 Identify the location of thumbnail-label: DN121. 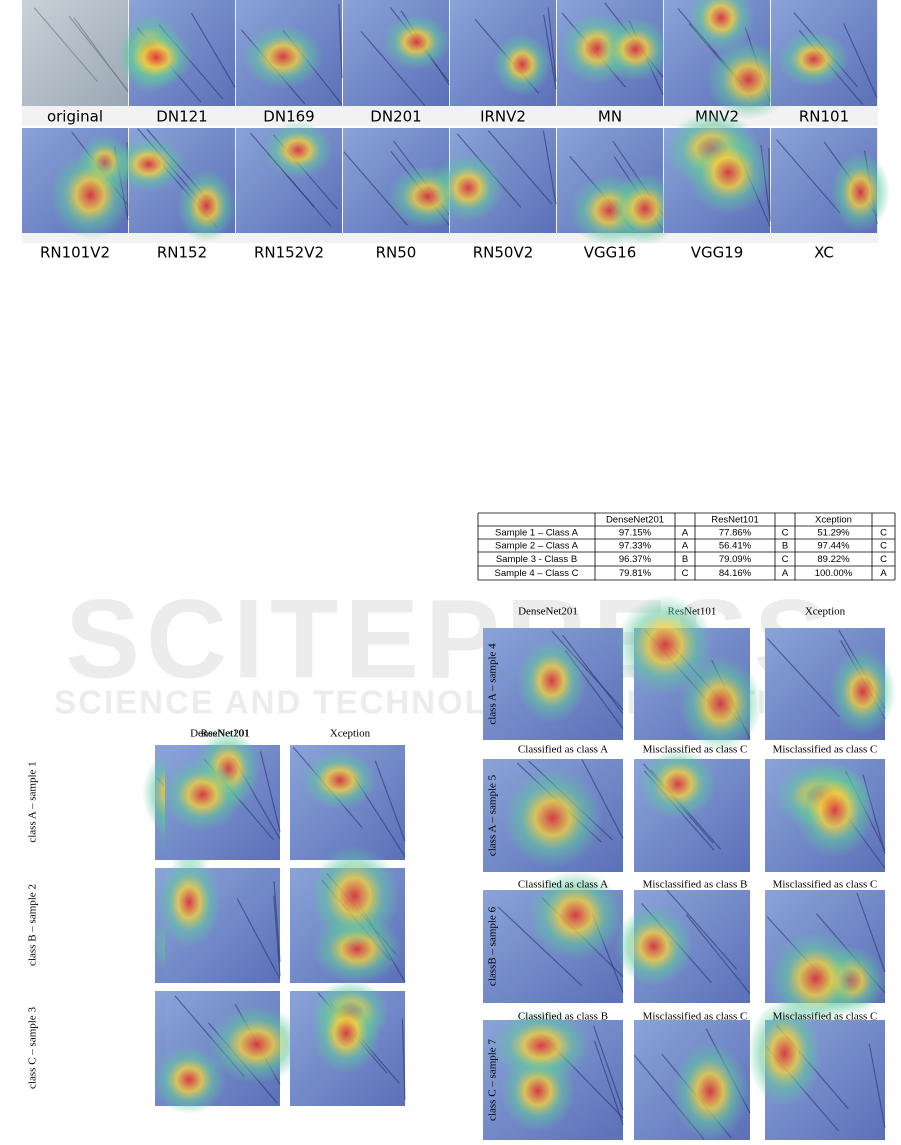
(181, 117).